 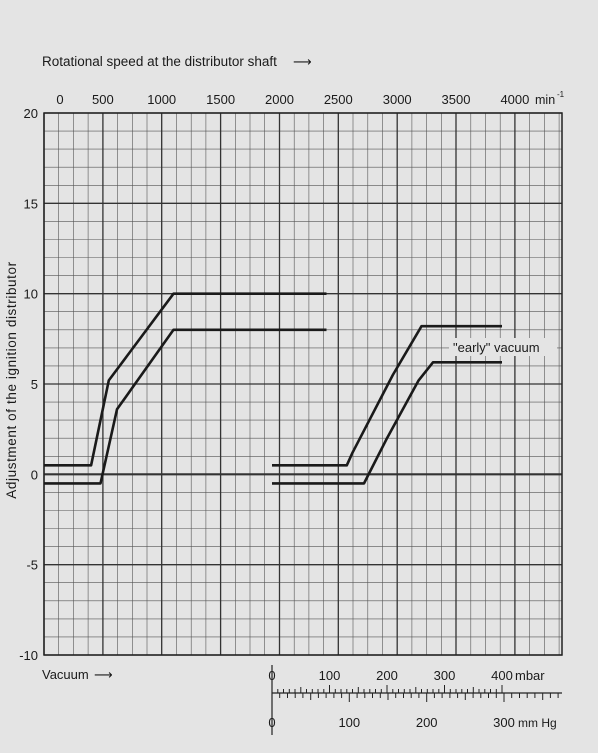 What do you see at coordinates (504, 722) in the screenshot?
I see `mmhg-tick-label: 300` at bounding box center [504, 722].